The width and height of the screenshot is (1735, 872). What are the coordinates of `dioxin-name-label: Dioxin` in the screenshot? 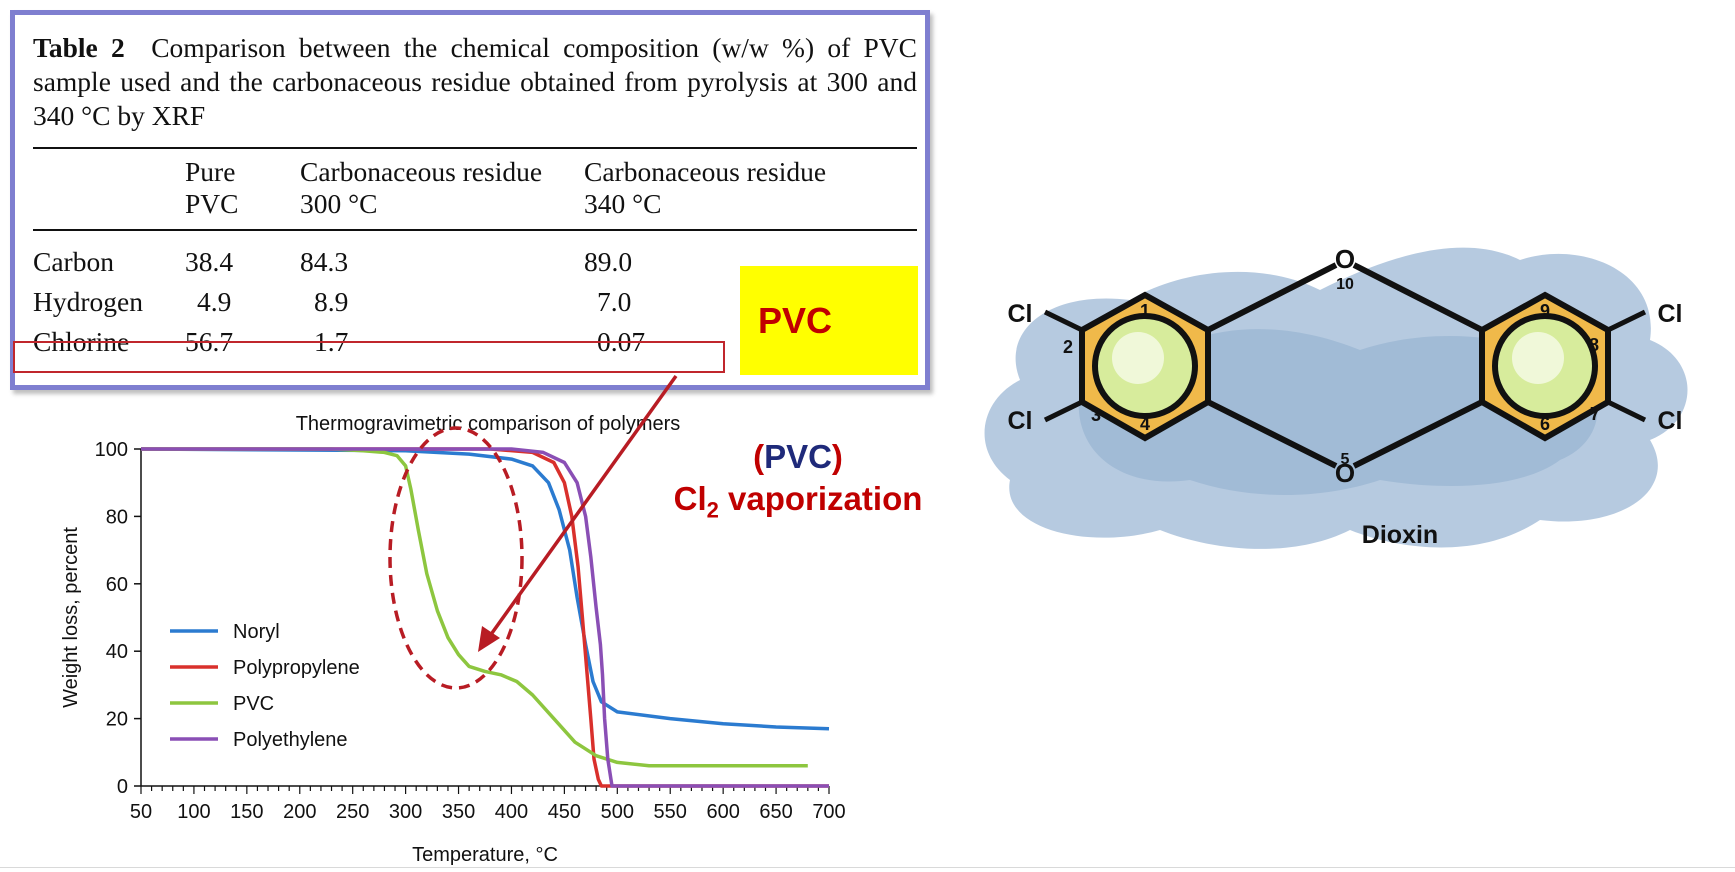 It's located at (1400, 535).